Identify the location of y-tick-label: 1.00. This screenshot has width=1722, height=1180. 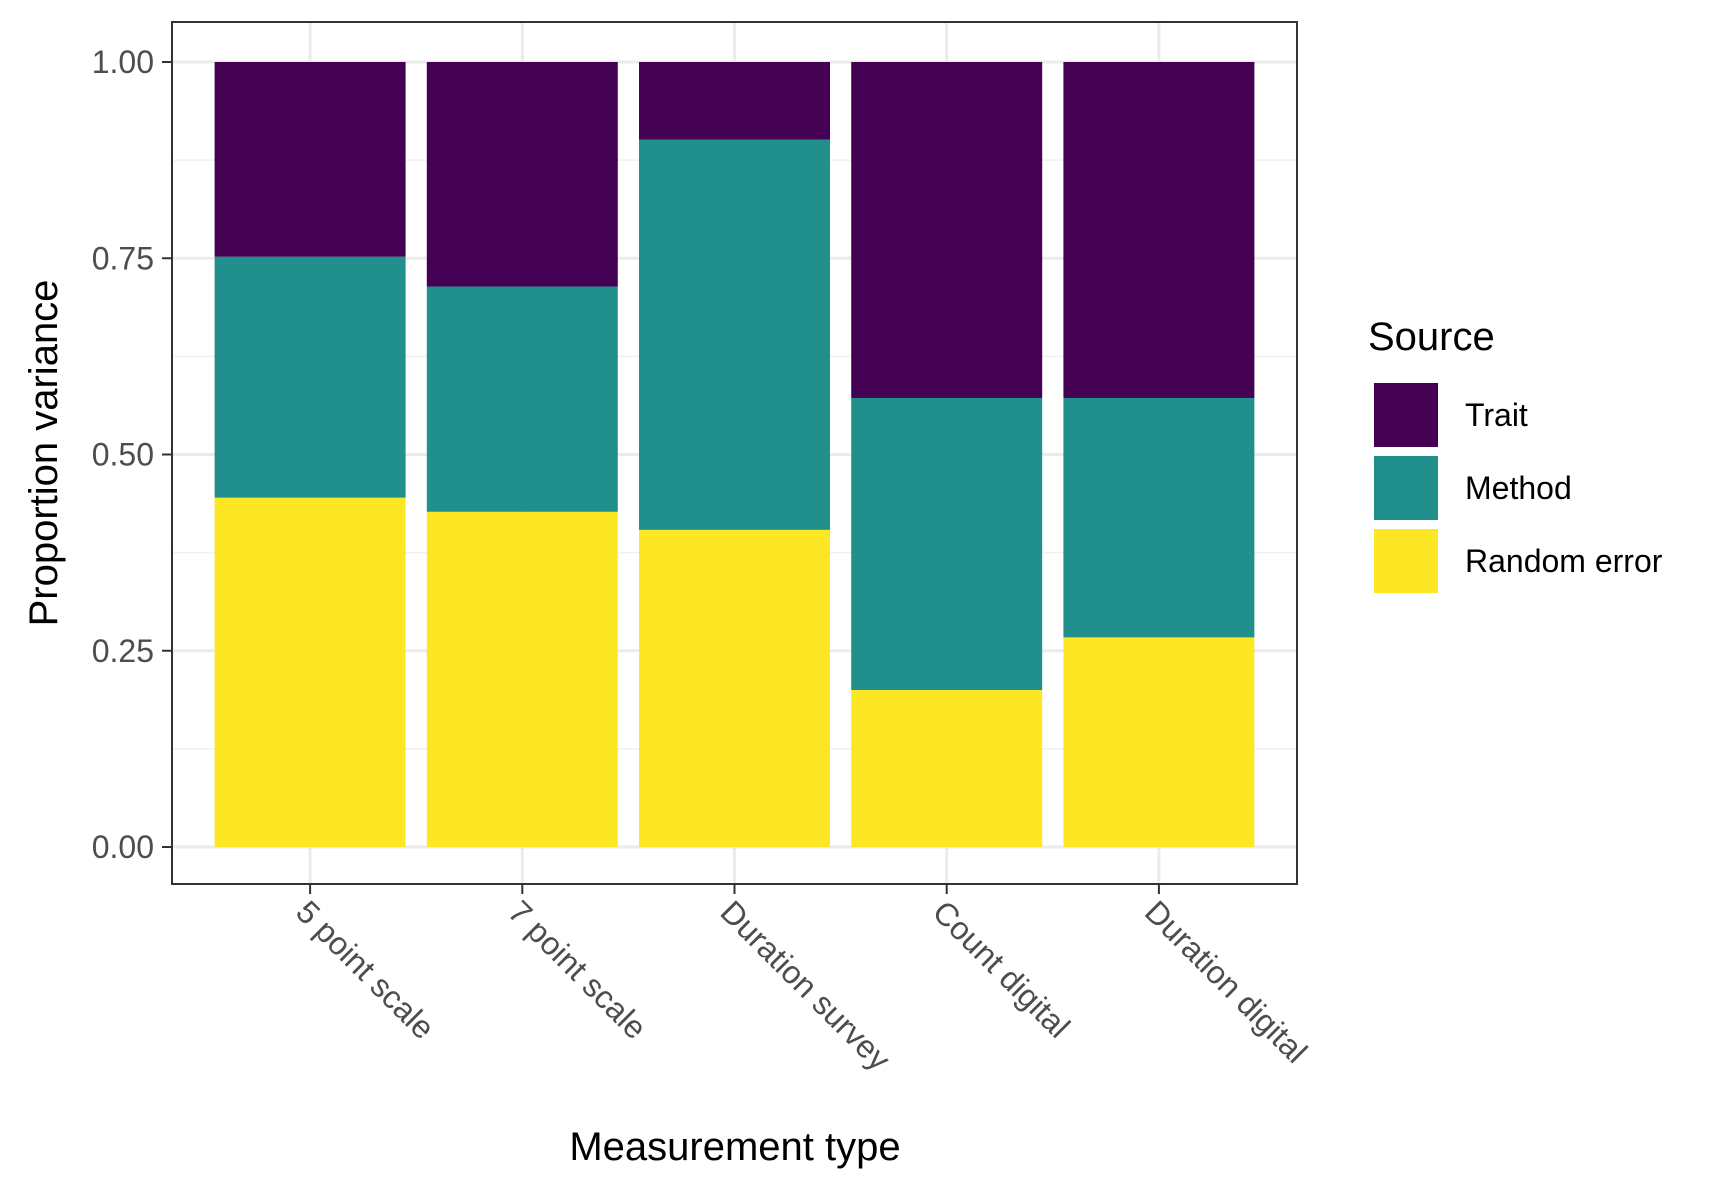
(123, 62).